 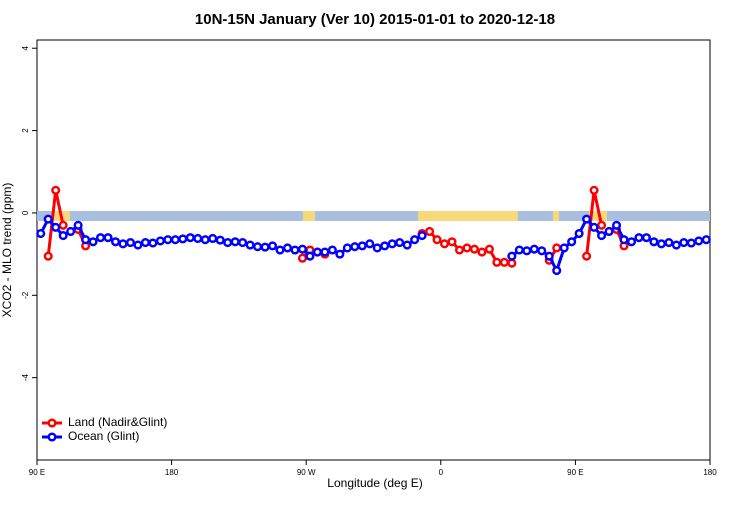 What do you see at coordinates (25, 47) in the screenshot?
I see `y-tick-label: 4` at bounding box center [25, 47].